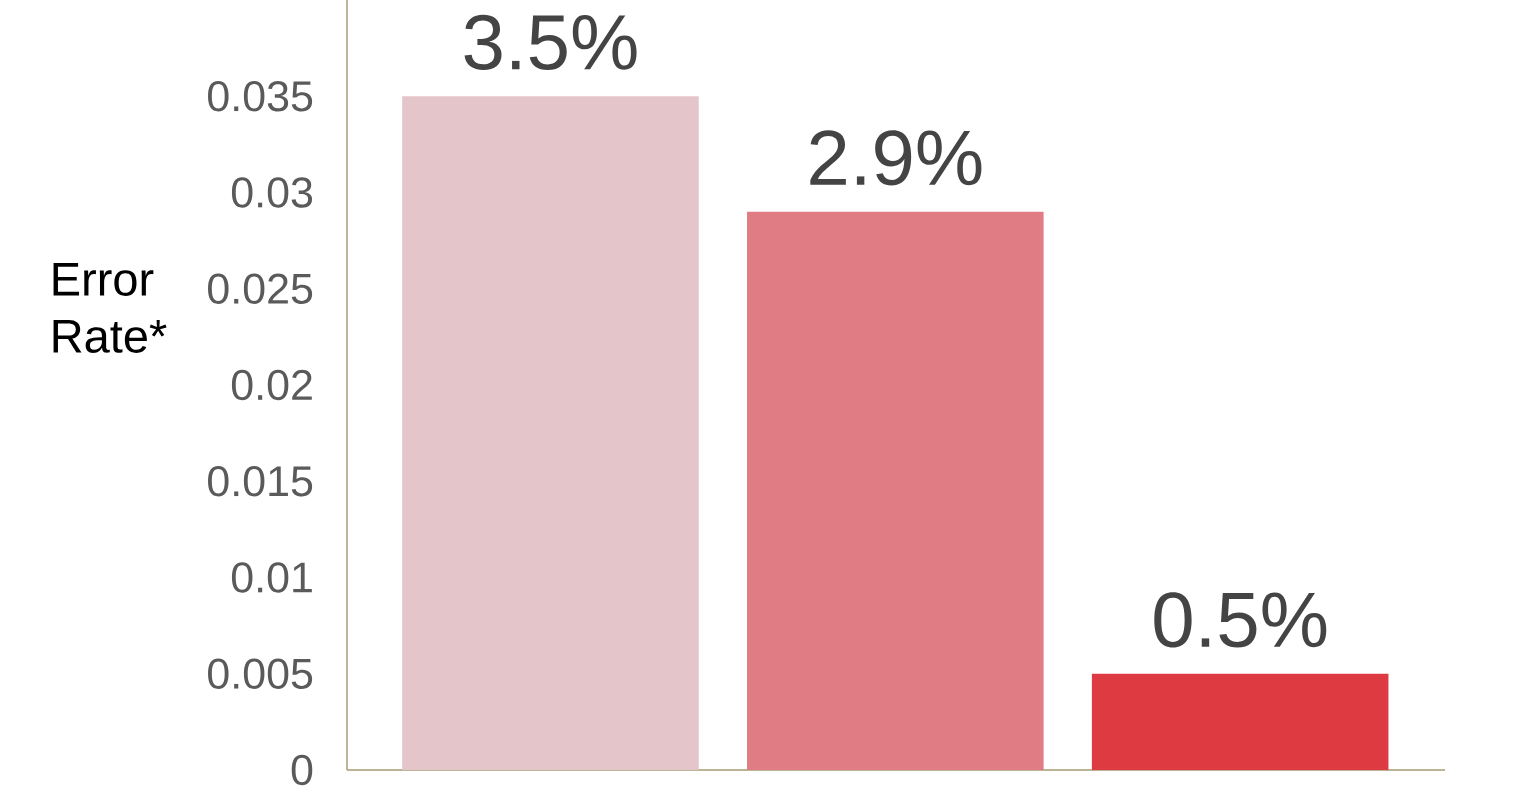 The height and width of the screenshot is (800, 1528). Describe the element at coordinates (271, 577) in the screenshot. I see `y-tick-label: 0.01` at that location.